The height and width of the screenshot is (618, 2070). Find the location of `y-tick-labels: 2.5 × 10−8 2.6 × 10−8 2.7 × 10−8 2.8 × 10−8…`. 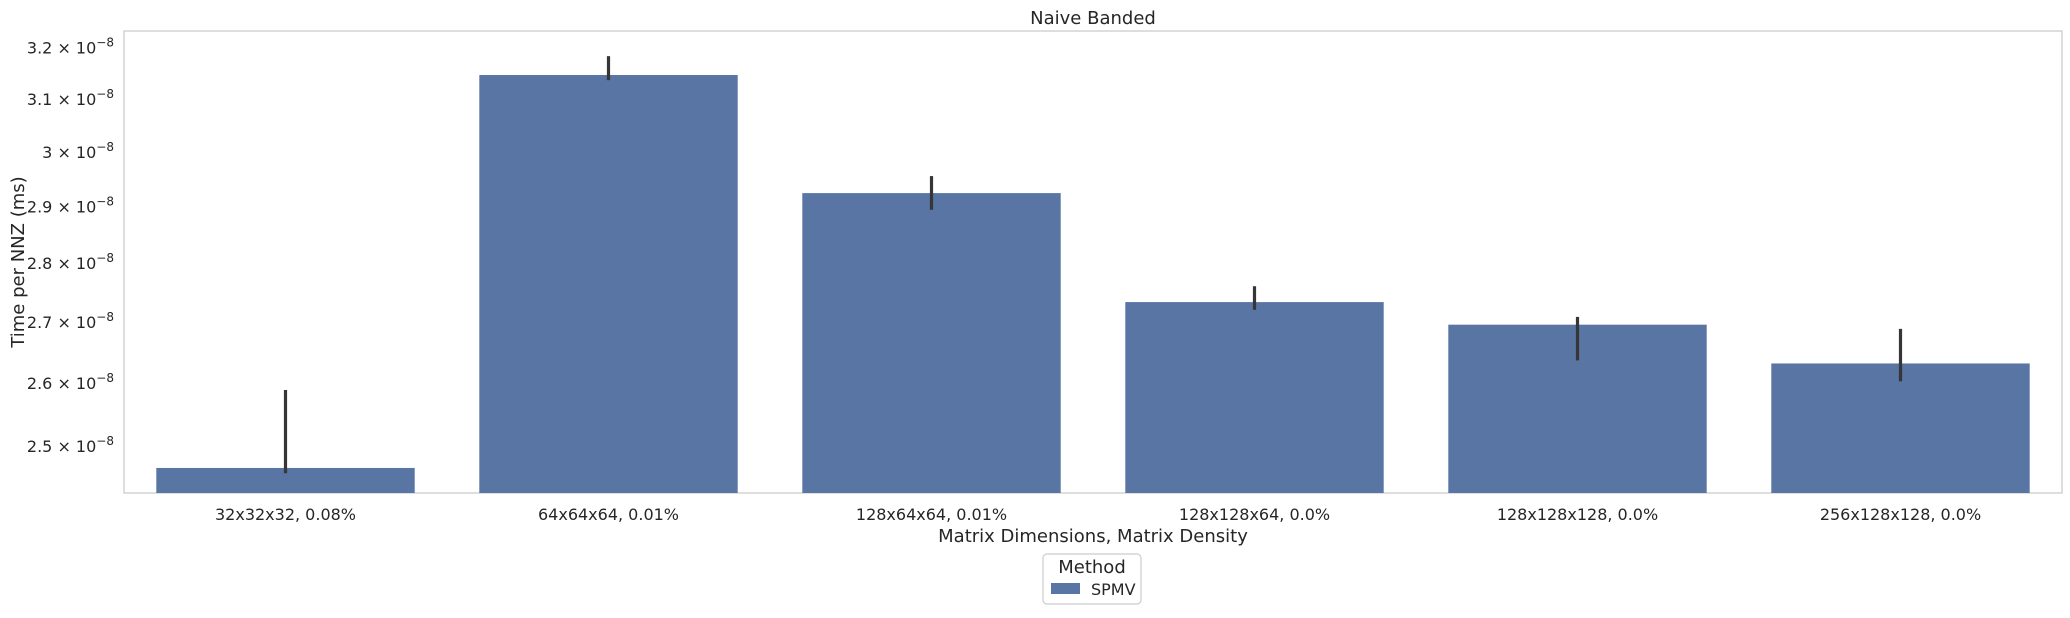

y-tick-labels: 2.5 × 10−8 2.6 × 10−8 2.7 × 10−8 2.8 × 10−8… is located at coordinates (70, 246).